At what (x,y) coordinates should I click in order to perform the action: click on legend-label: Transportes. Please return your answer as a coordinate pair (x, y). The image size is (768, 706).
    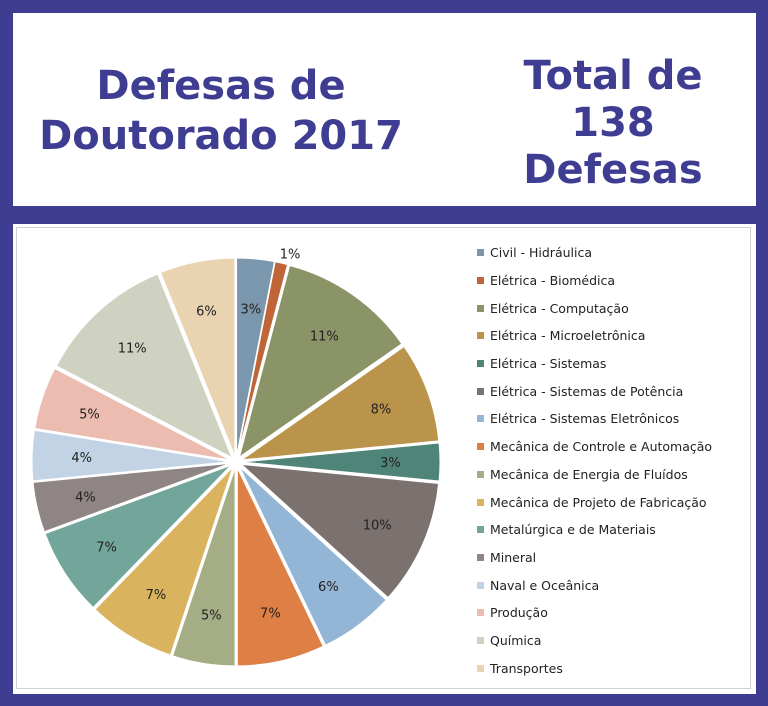
    Looking at the image, I should click on (526, 668).